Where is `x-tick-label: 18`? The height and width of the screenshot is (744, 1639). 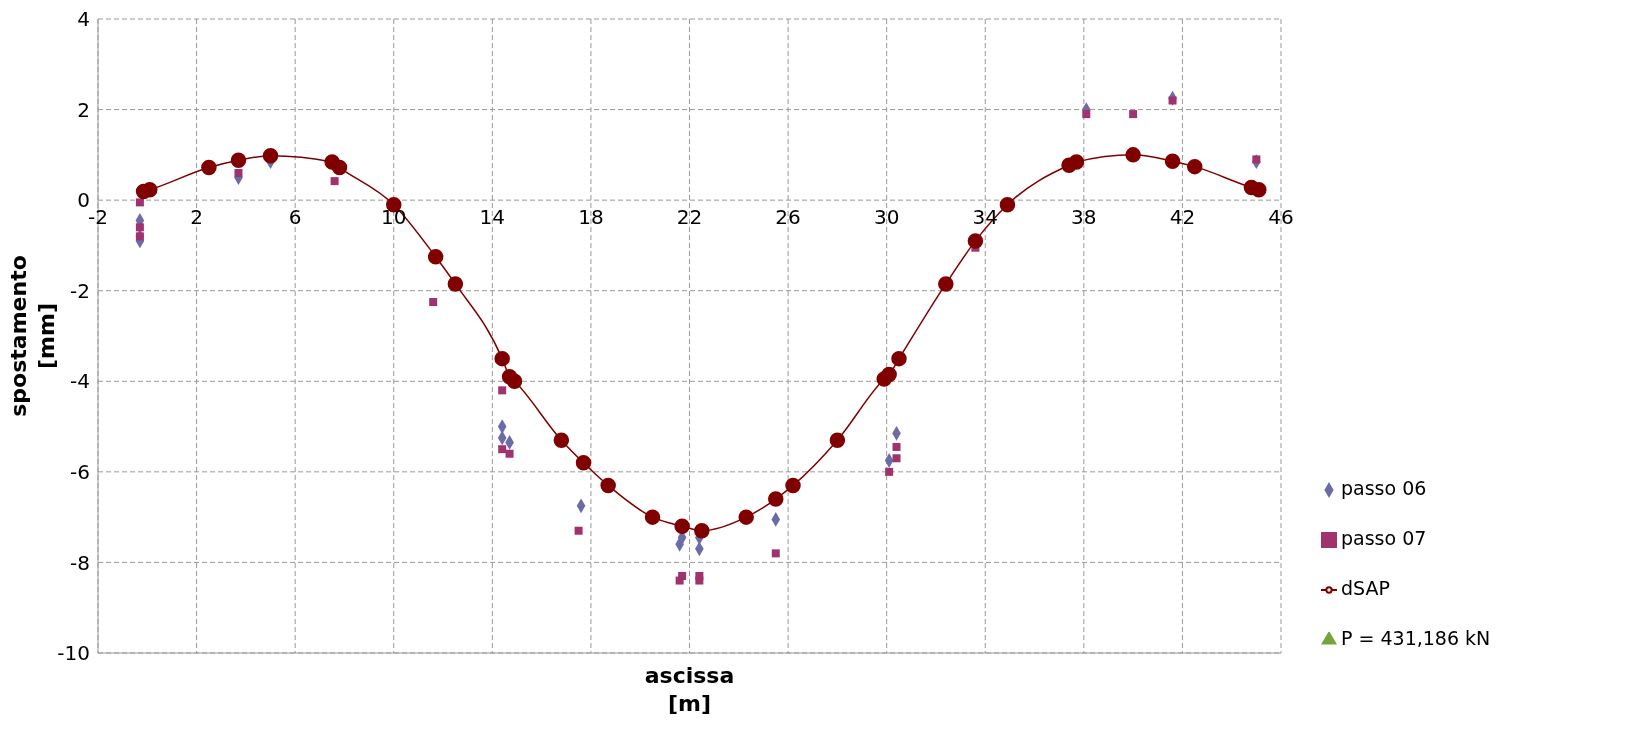
x-tick-label: 18 is located at coordinates (591, 217).